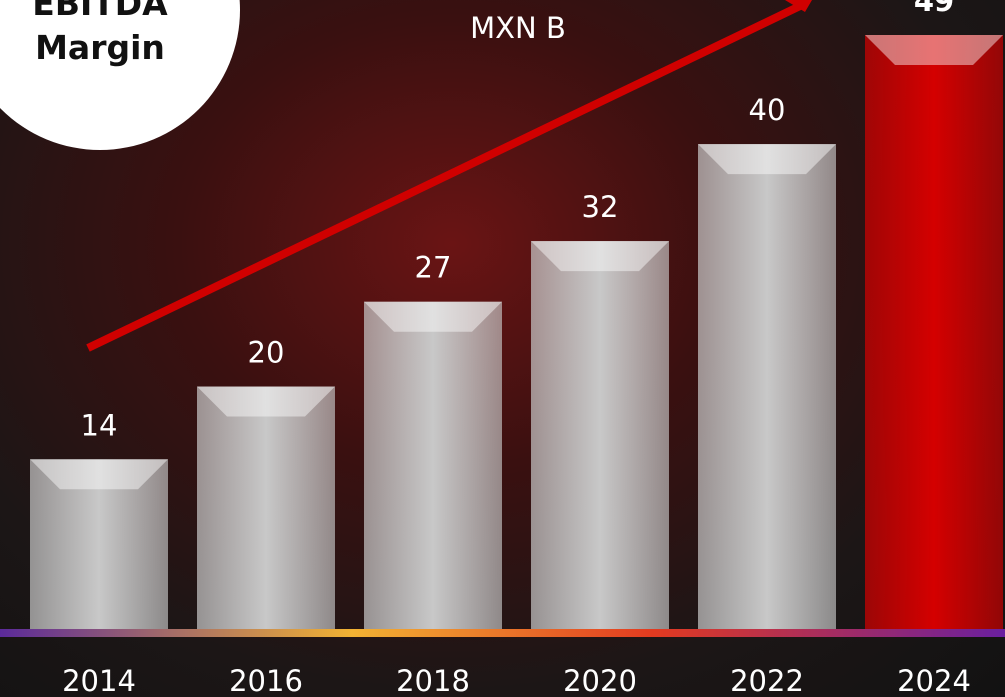 The image size is (1005, 697). Describe the element at coordinates (518, 28) in the screenshot. I see `chart-subtitle: MXN B` at that location.